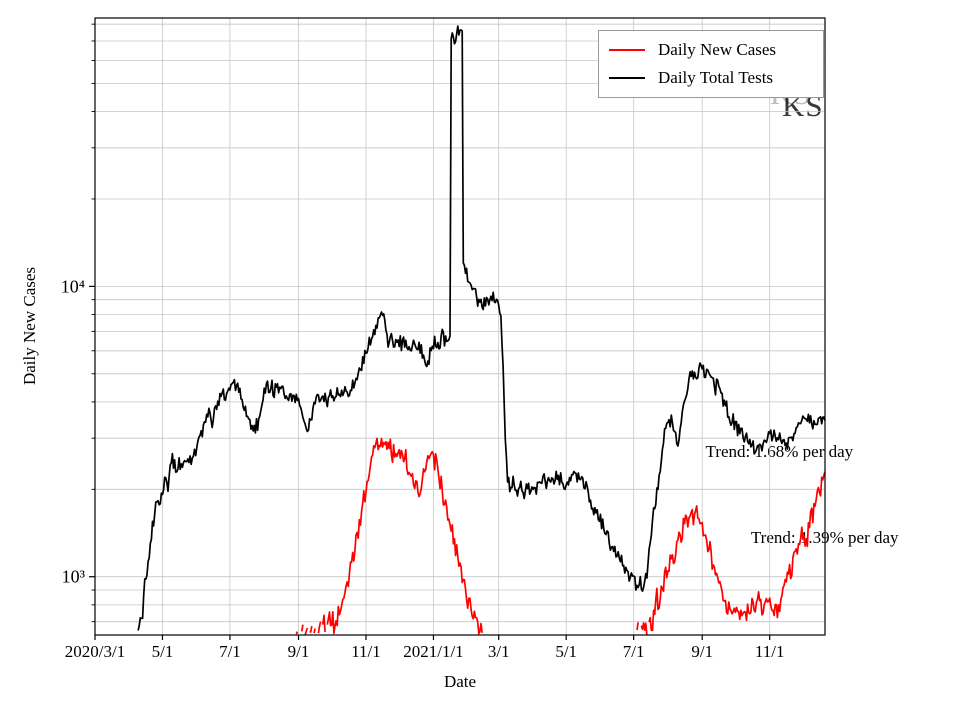 This screenshot has height=720, width=960. I want to click on x-tick-label: 2020/3/1, so click(95, 651).